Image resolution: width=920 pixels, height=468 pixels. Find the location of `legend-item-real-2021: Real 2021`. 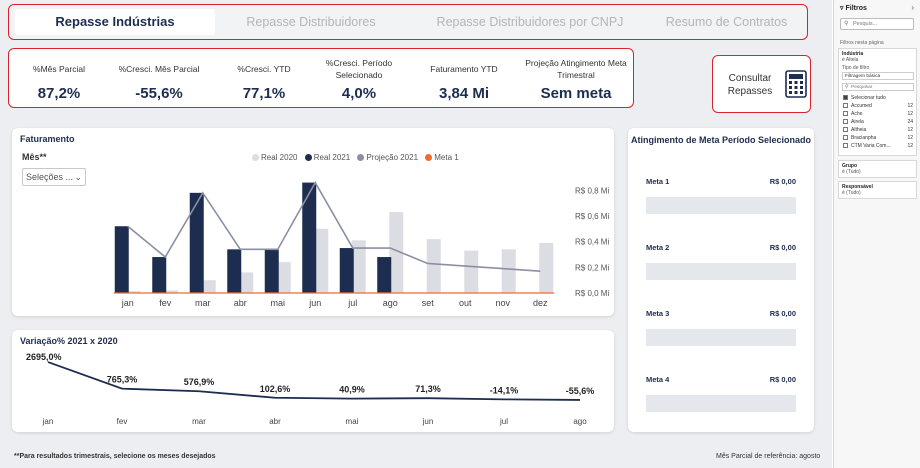

legend-item-real-2021: Real 2021 is located at coordinates (327, 157).